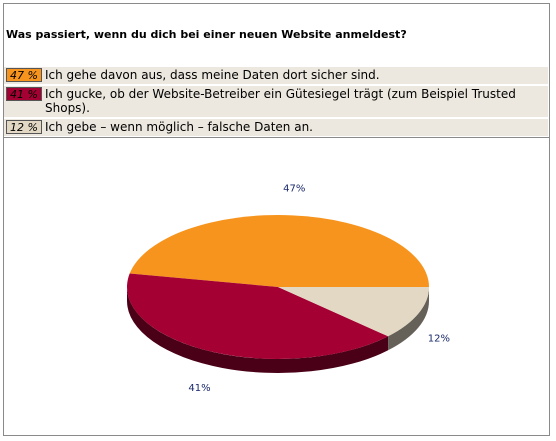 The image size is (556, 441). I want to click on legend-badge-1: 47 %, so click(24, 75).